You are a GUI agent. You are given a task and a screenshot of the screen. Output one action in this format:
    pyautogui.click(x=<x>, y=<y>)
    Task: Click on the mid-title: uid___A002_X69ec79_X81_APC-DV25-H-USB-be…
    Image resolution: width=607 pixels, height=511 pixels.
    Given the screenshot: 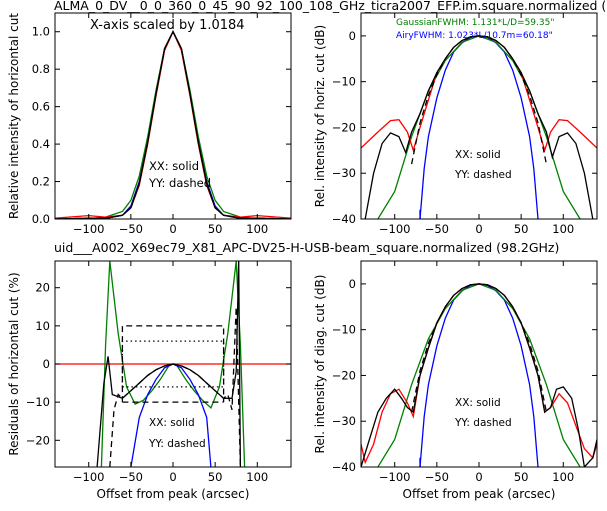 What is the action you would take?
    pyautogui.click(x=306, y=247)
    